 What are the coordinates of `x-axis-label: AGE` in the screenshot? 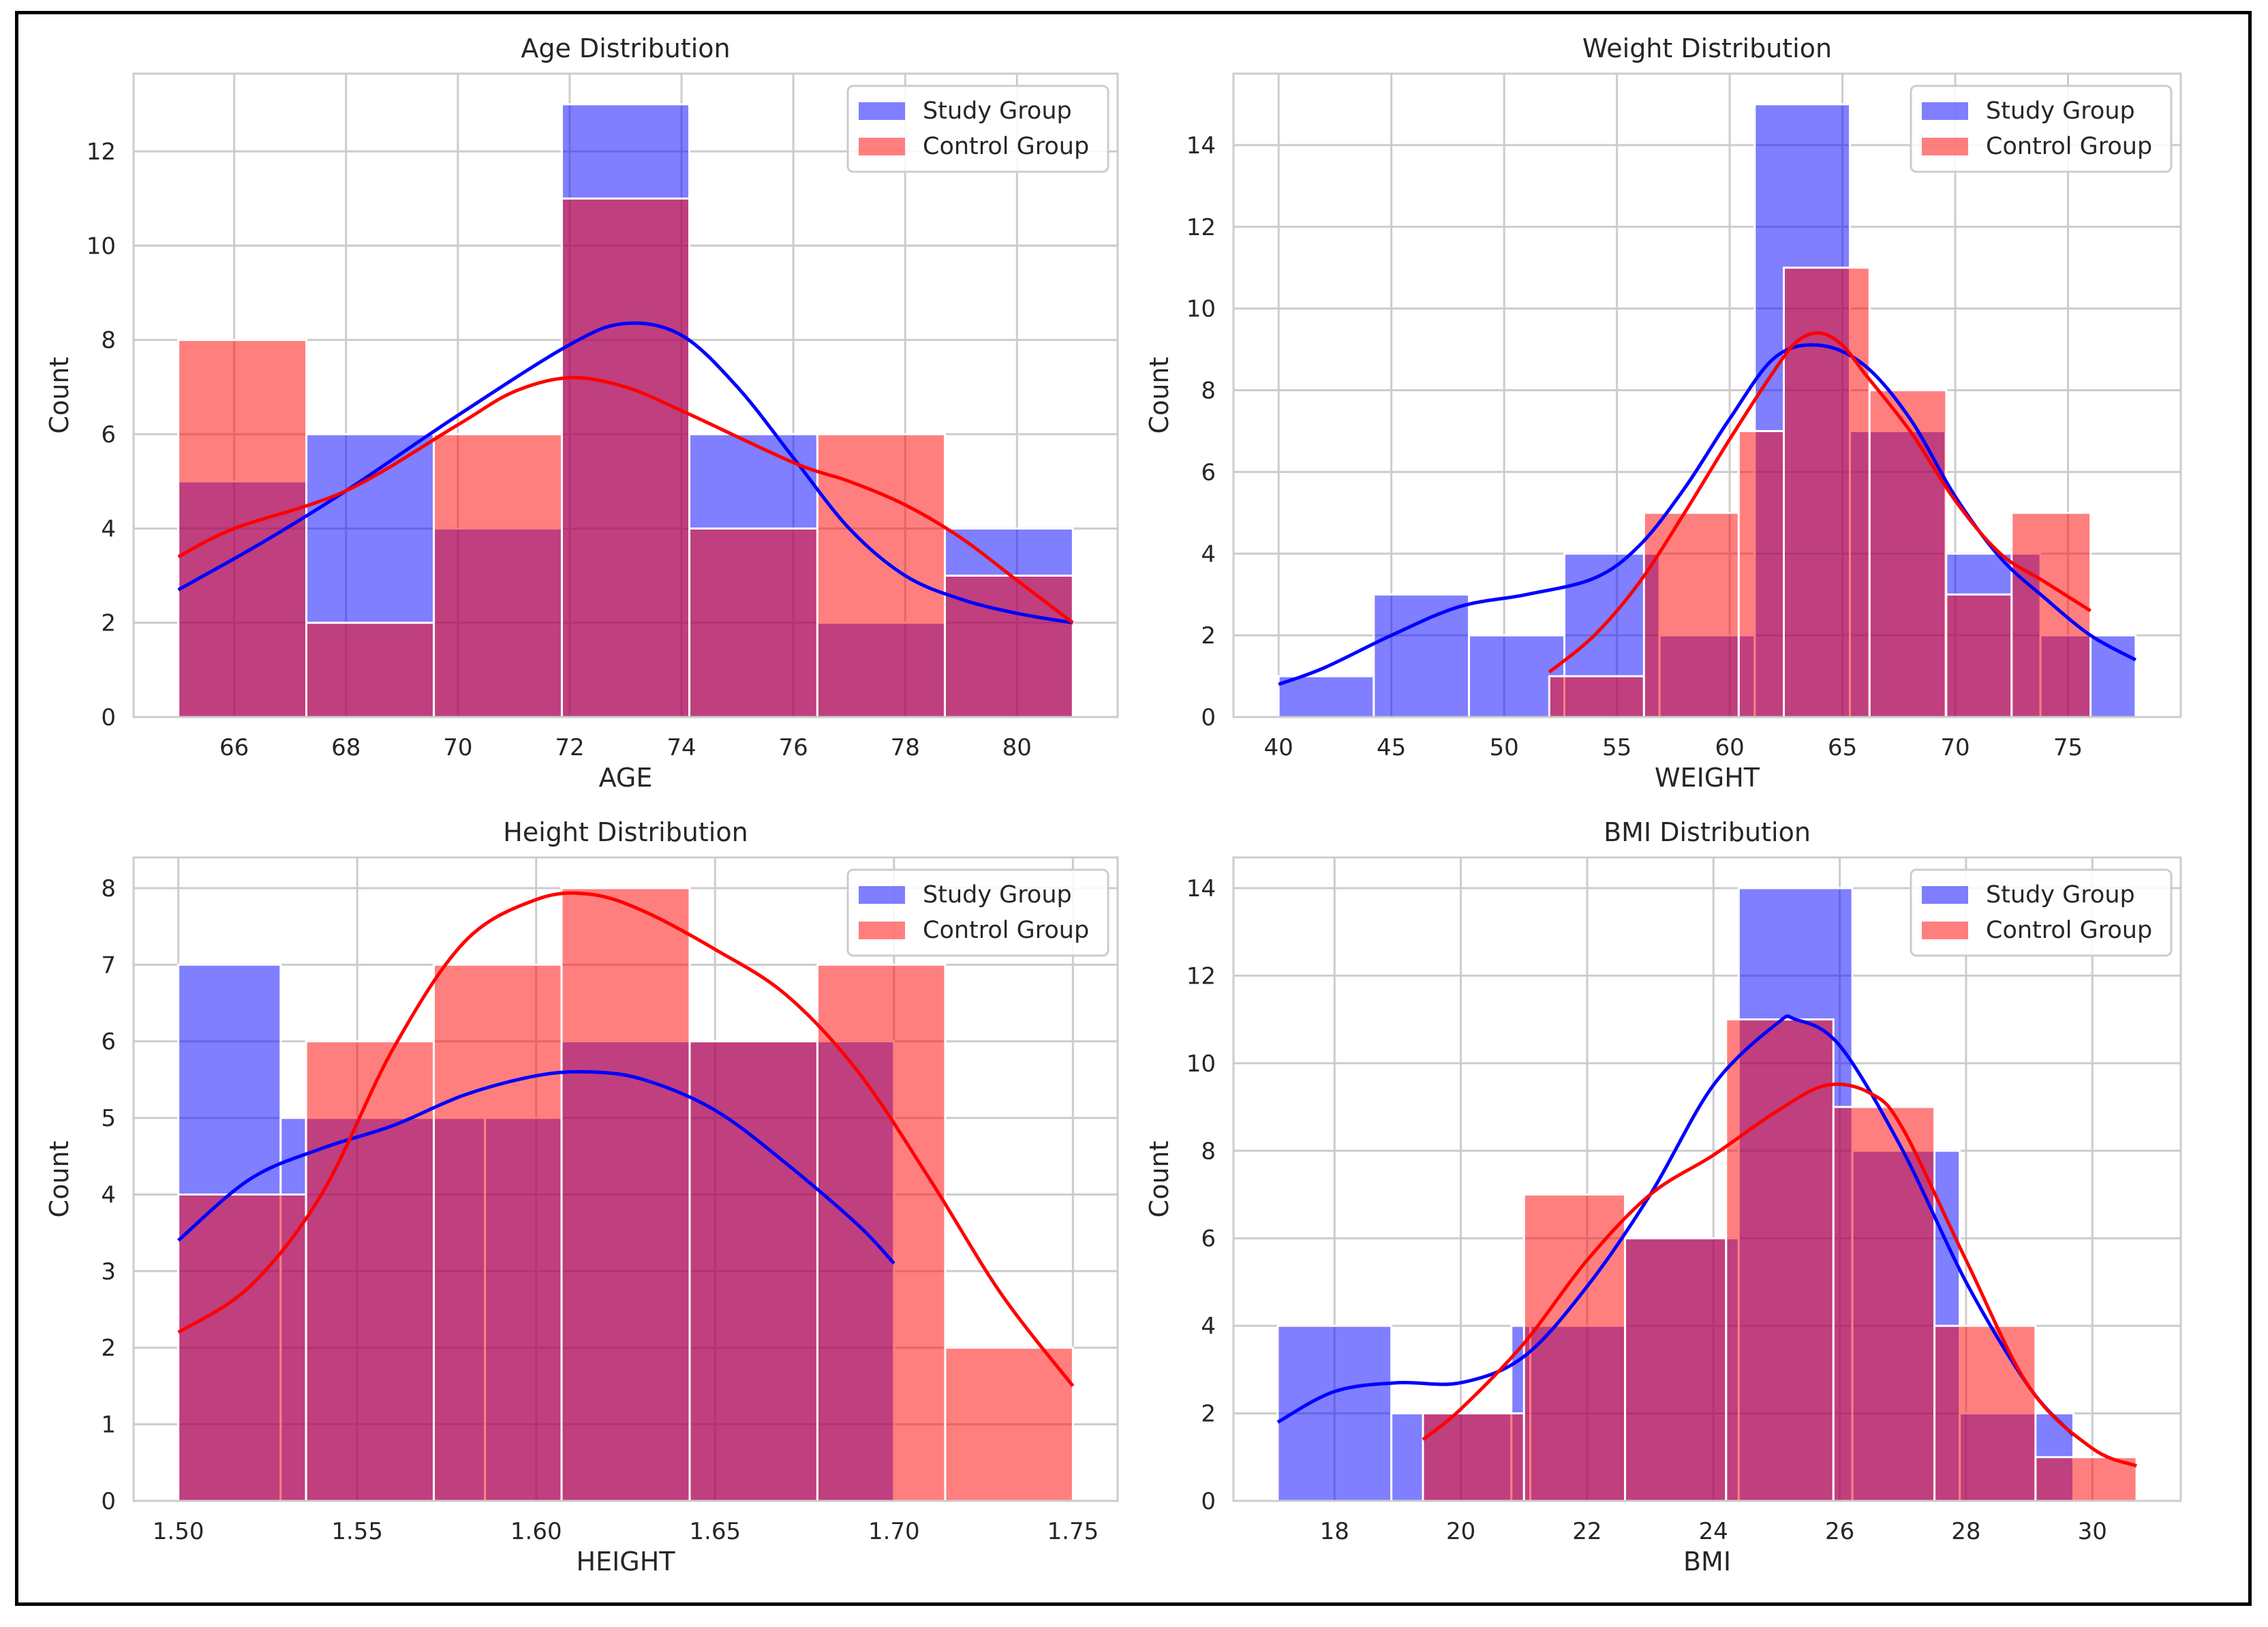 It's located at (626, 778).